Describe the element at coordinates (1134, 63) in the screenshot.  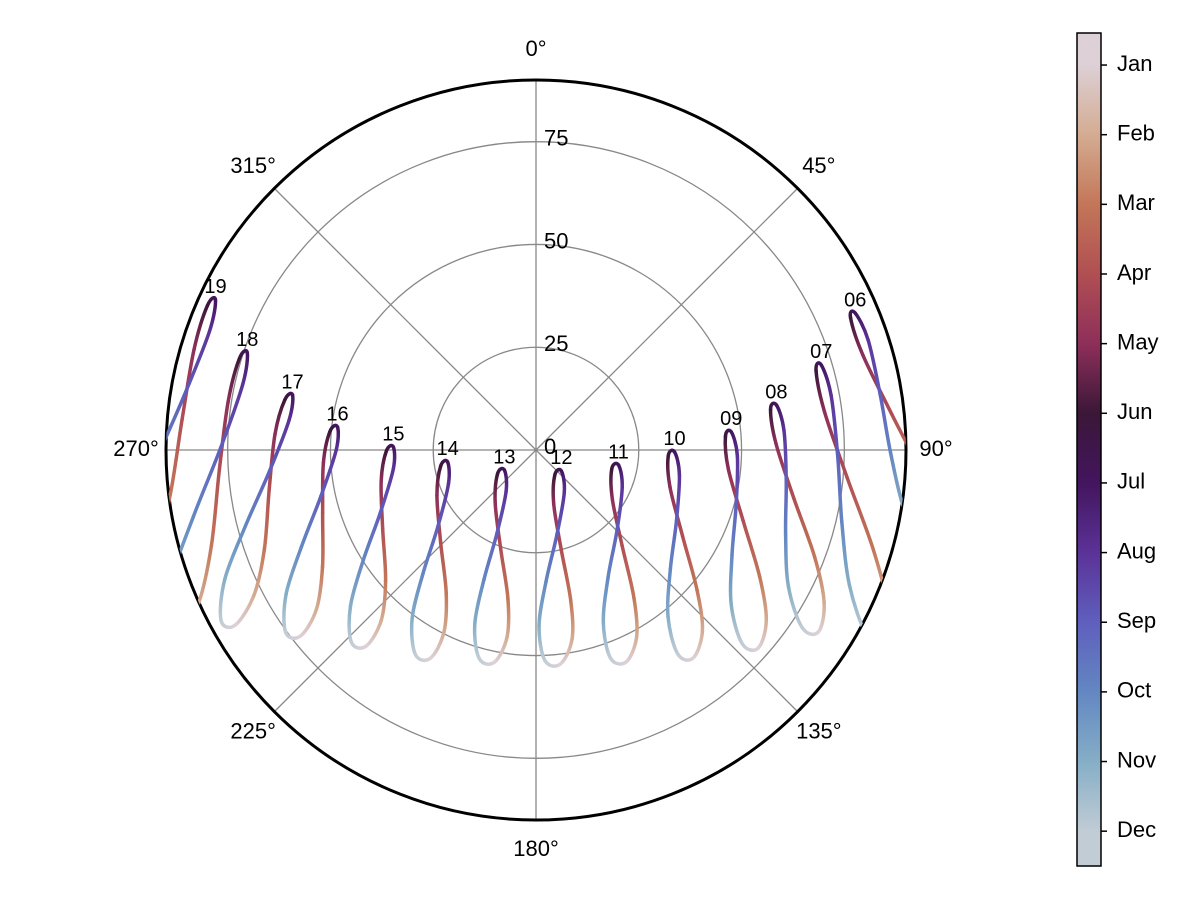
I see `colorbar-tick-label: Jan` at that location.